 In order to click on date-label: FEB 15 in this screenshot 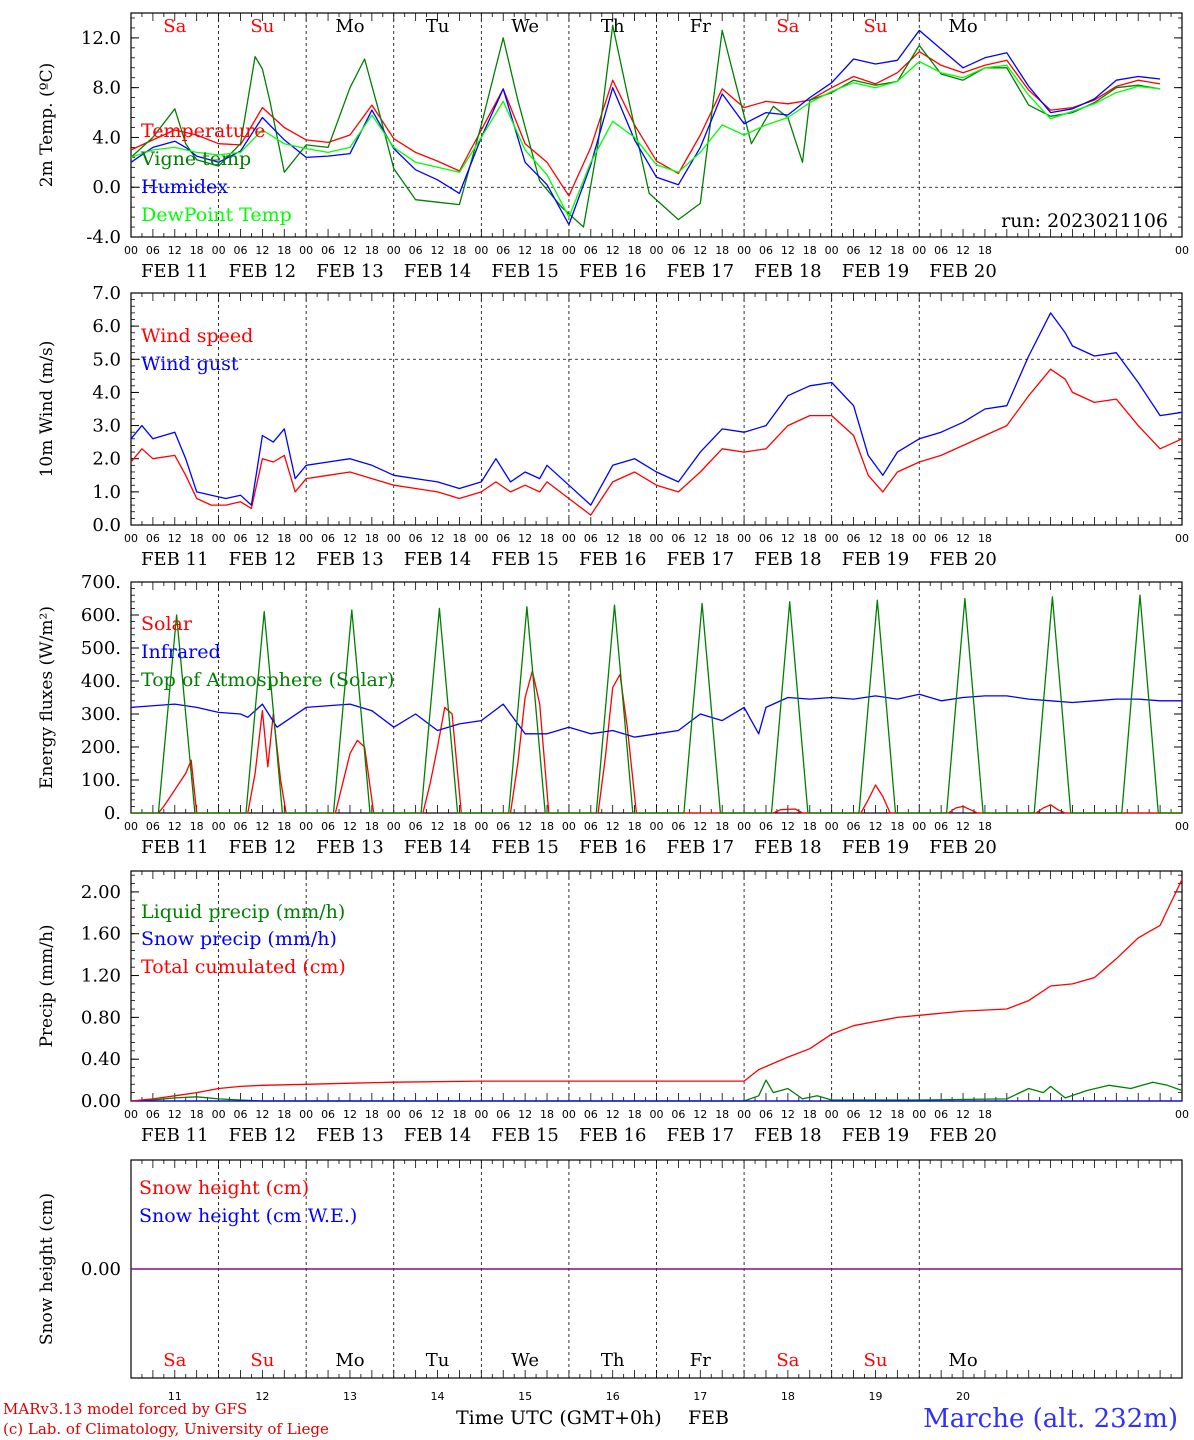, I will do `click(524, 271)`.